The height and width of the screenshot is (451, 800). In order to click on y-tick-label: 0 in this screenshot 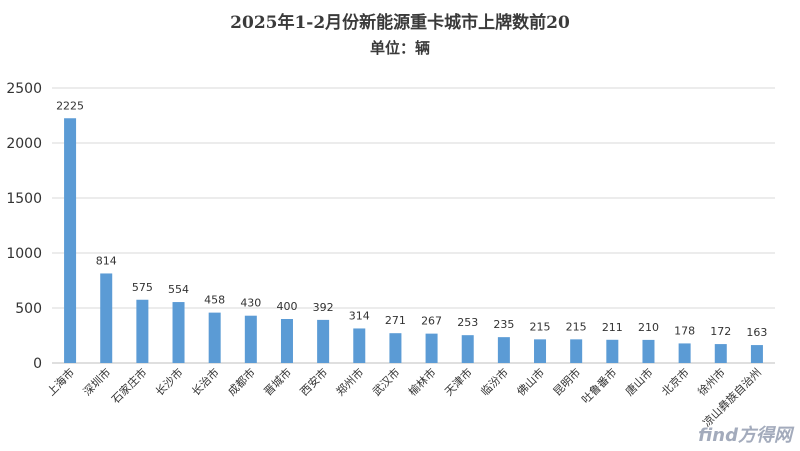, I will do `click(37, 364)`.